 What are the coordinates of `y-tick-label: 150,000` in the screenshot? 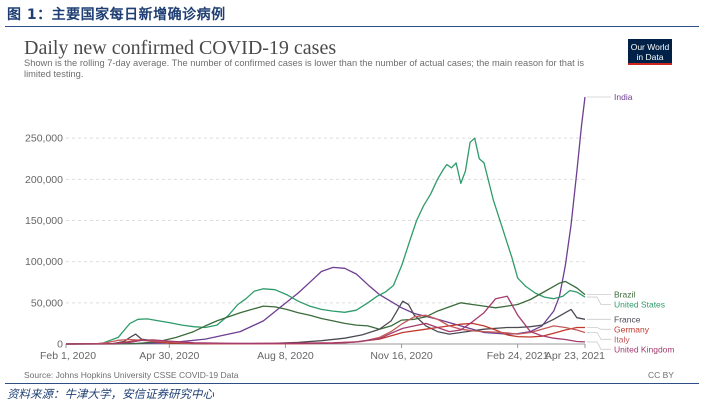 It's located at (44, 221).